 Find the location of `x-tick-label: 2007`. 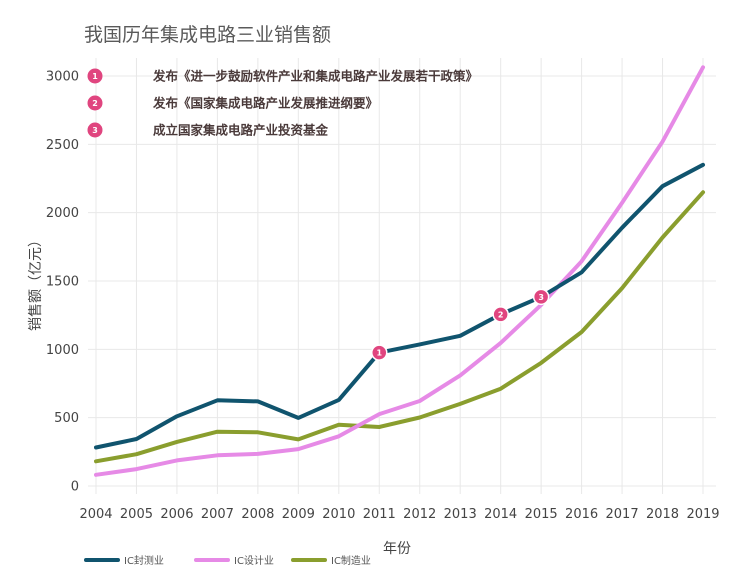

x-tick-label: 2007 is located at coordinates (217, 514).